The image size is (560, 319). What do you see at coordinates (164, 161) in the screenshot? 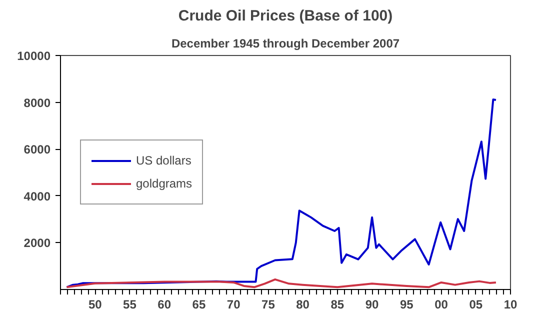
I see `legend-label: US dollars` at bounding box center [164, 161].